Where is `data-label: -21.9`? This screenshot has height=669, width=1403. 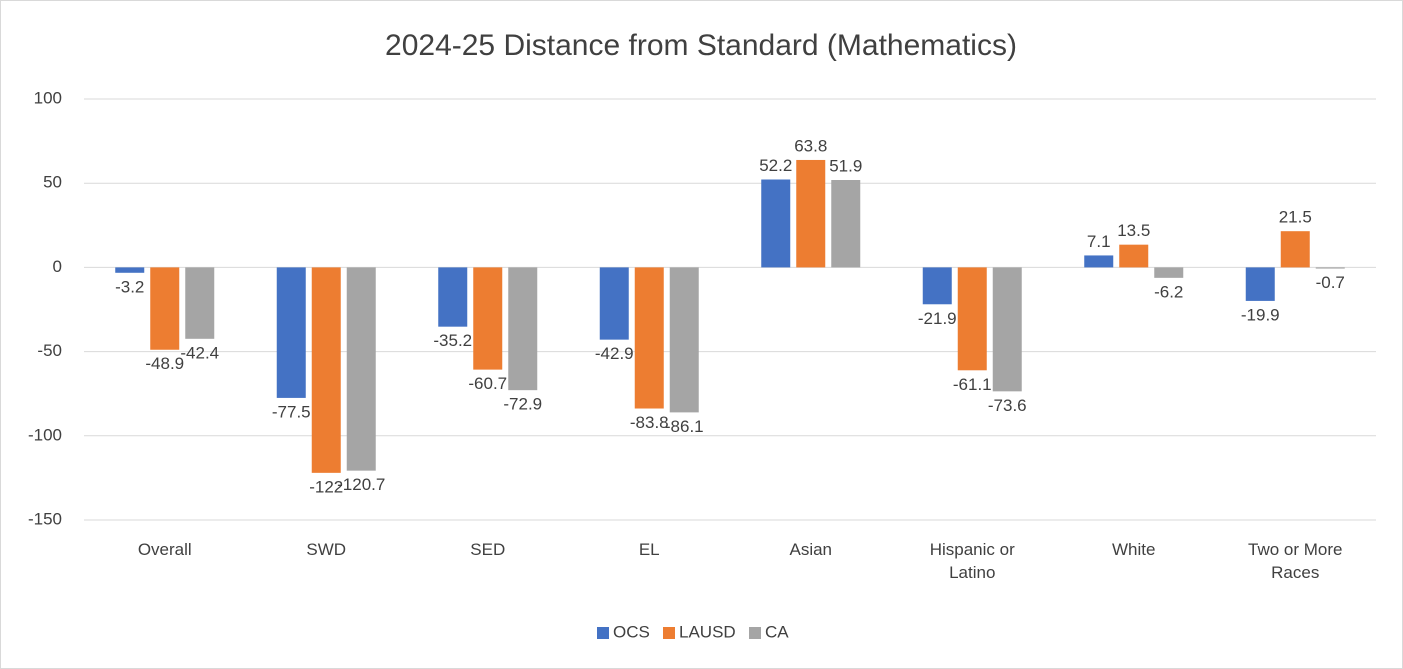
data-label: -21.9 is located at coordinates (937, 318).